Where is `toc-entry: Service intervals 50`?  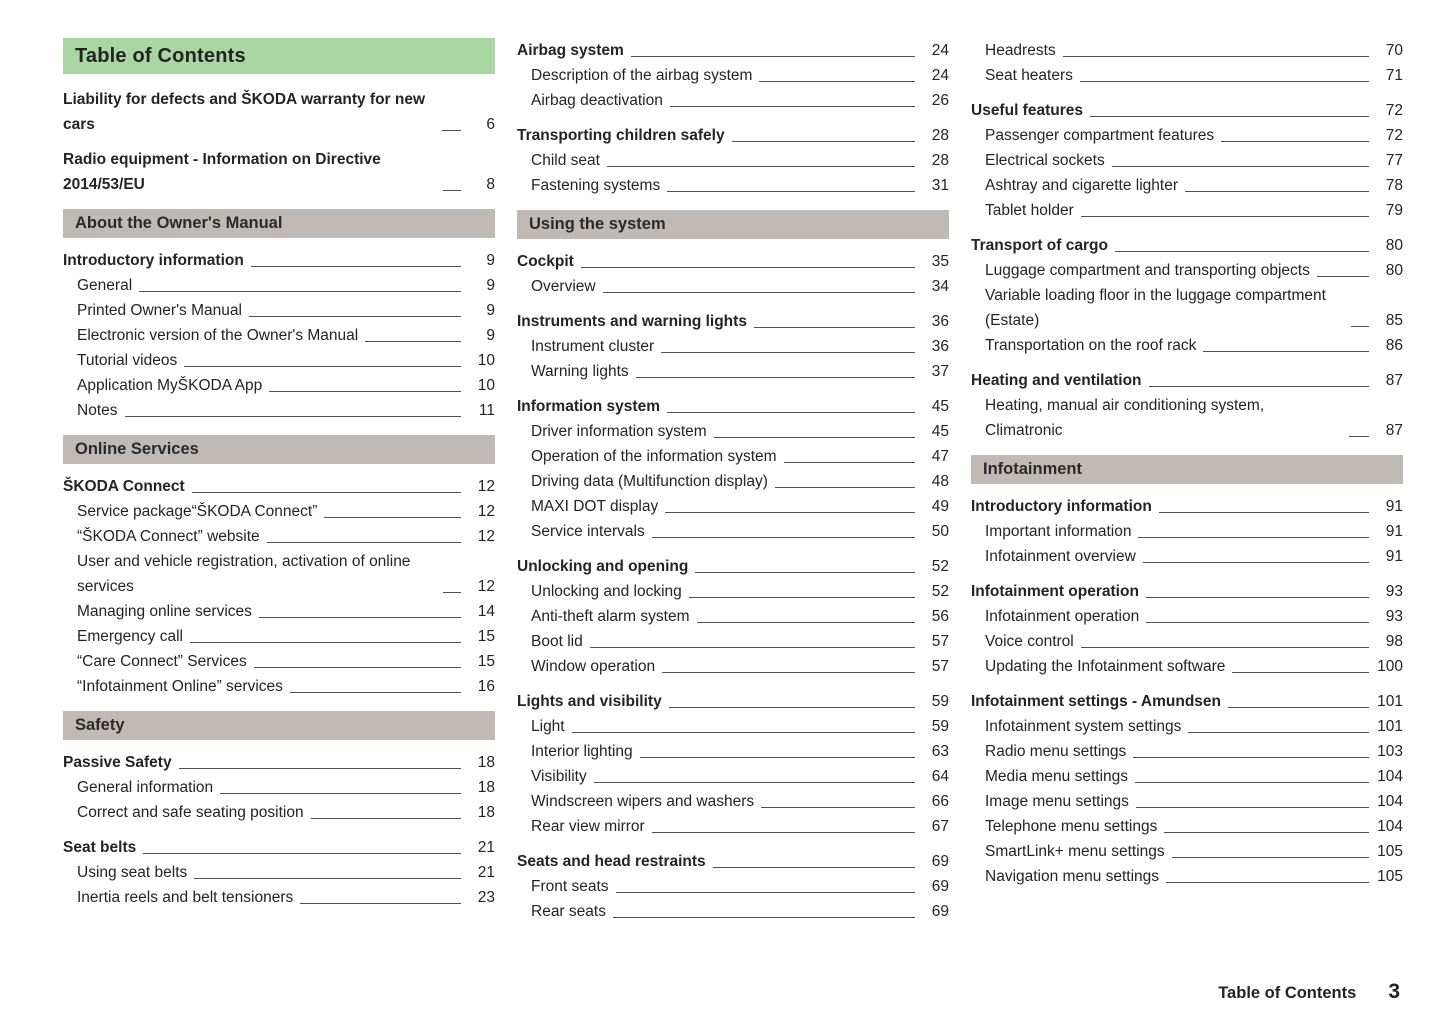
toc-entry: Service intervals 50 is located at coordinates (733, 531).